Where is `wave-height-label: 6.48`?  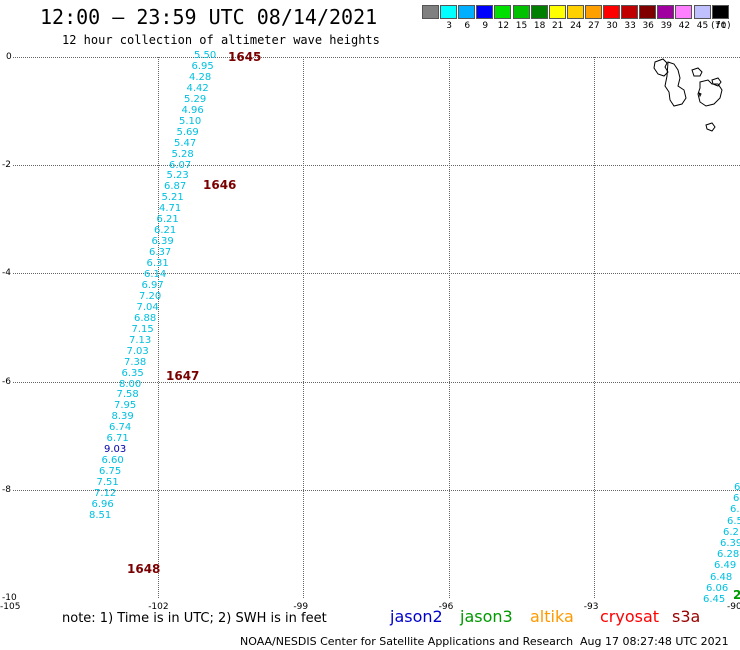
wave-height-label: 6.48 is located at coordinates (721, 577).